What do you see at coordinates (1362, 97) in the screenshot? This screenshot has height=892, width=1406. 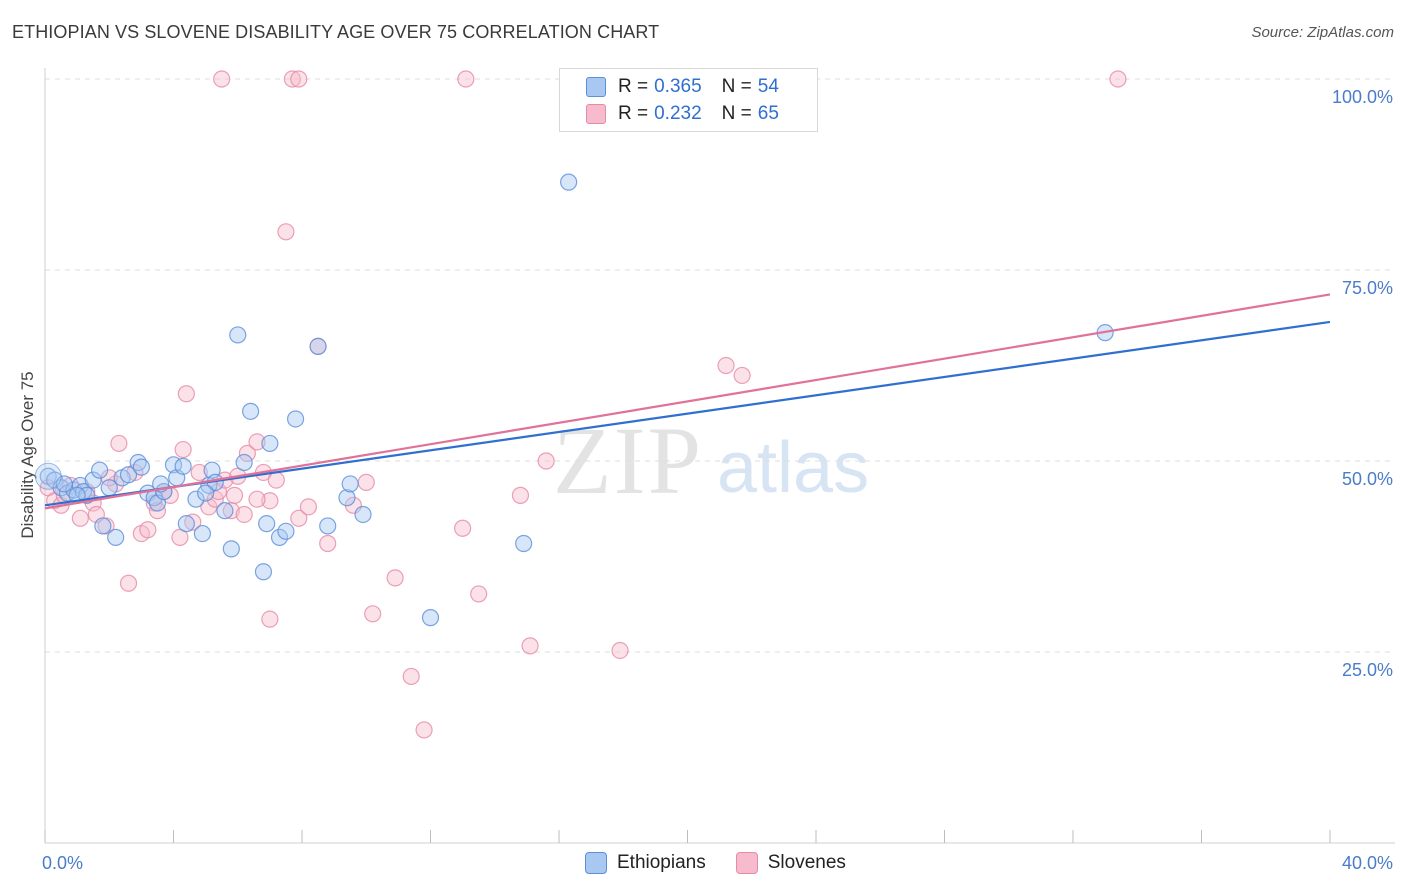 I see `y-tick-label: 100.0%` at bounding box center [1362, 97].